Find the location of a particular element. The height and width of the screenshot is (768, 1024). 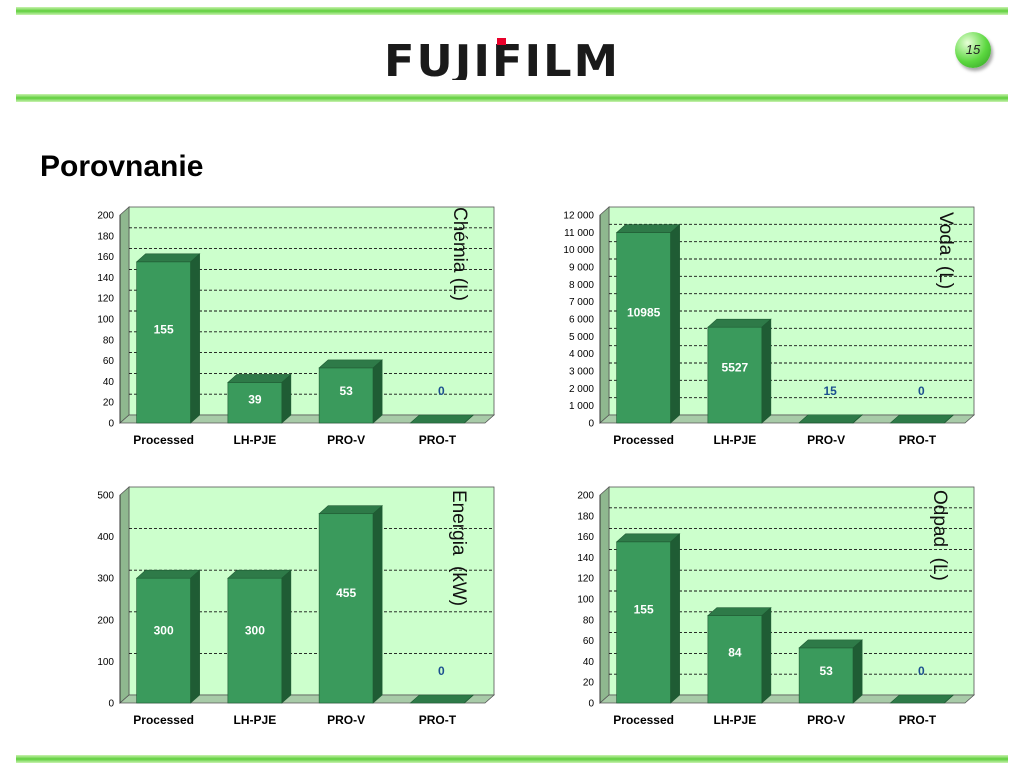

chart-voda-category-label-1: LH-PJE is located at coordinates (735, 440).